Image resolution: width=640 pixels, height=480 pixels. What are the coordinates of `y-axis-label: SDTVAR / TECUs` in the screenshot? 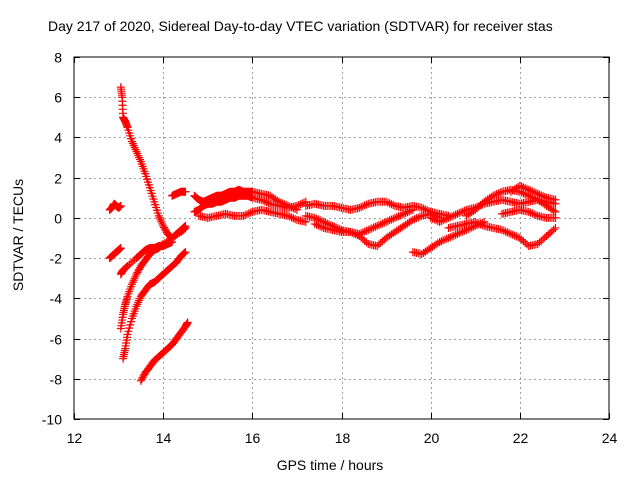 It's located at (18, 235).